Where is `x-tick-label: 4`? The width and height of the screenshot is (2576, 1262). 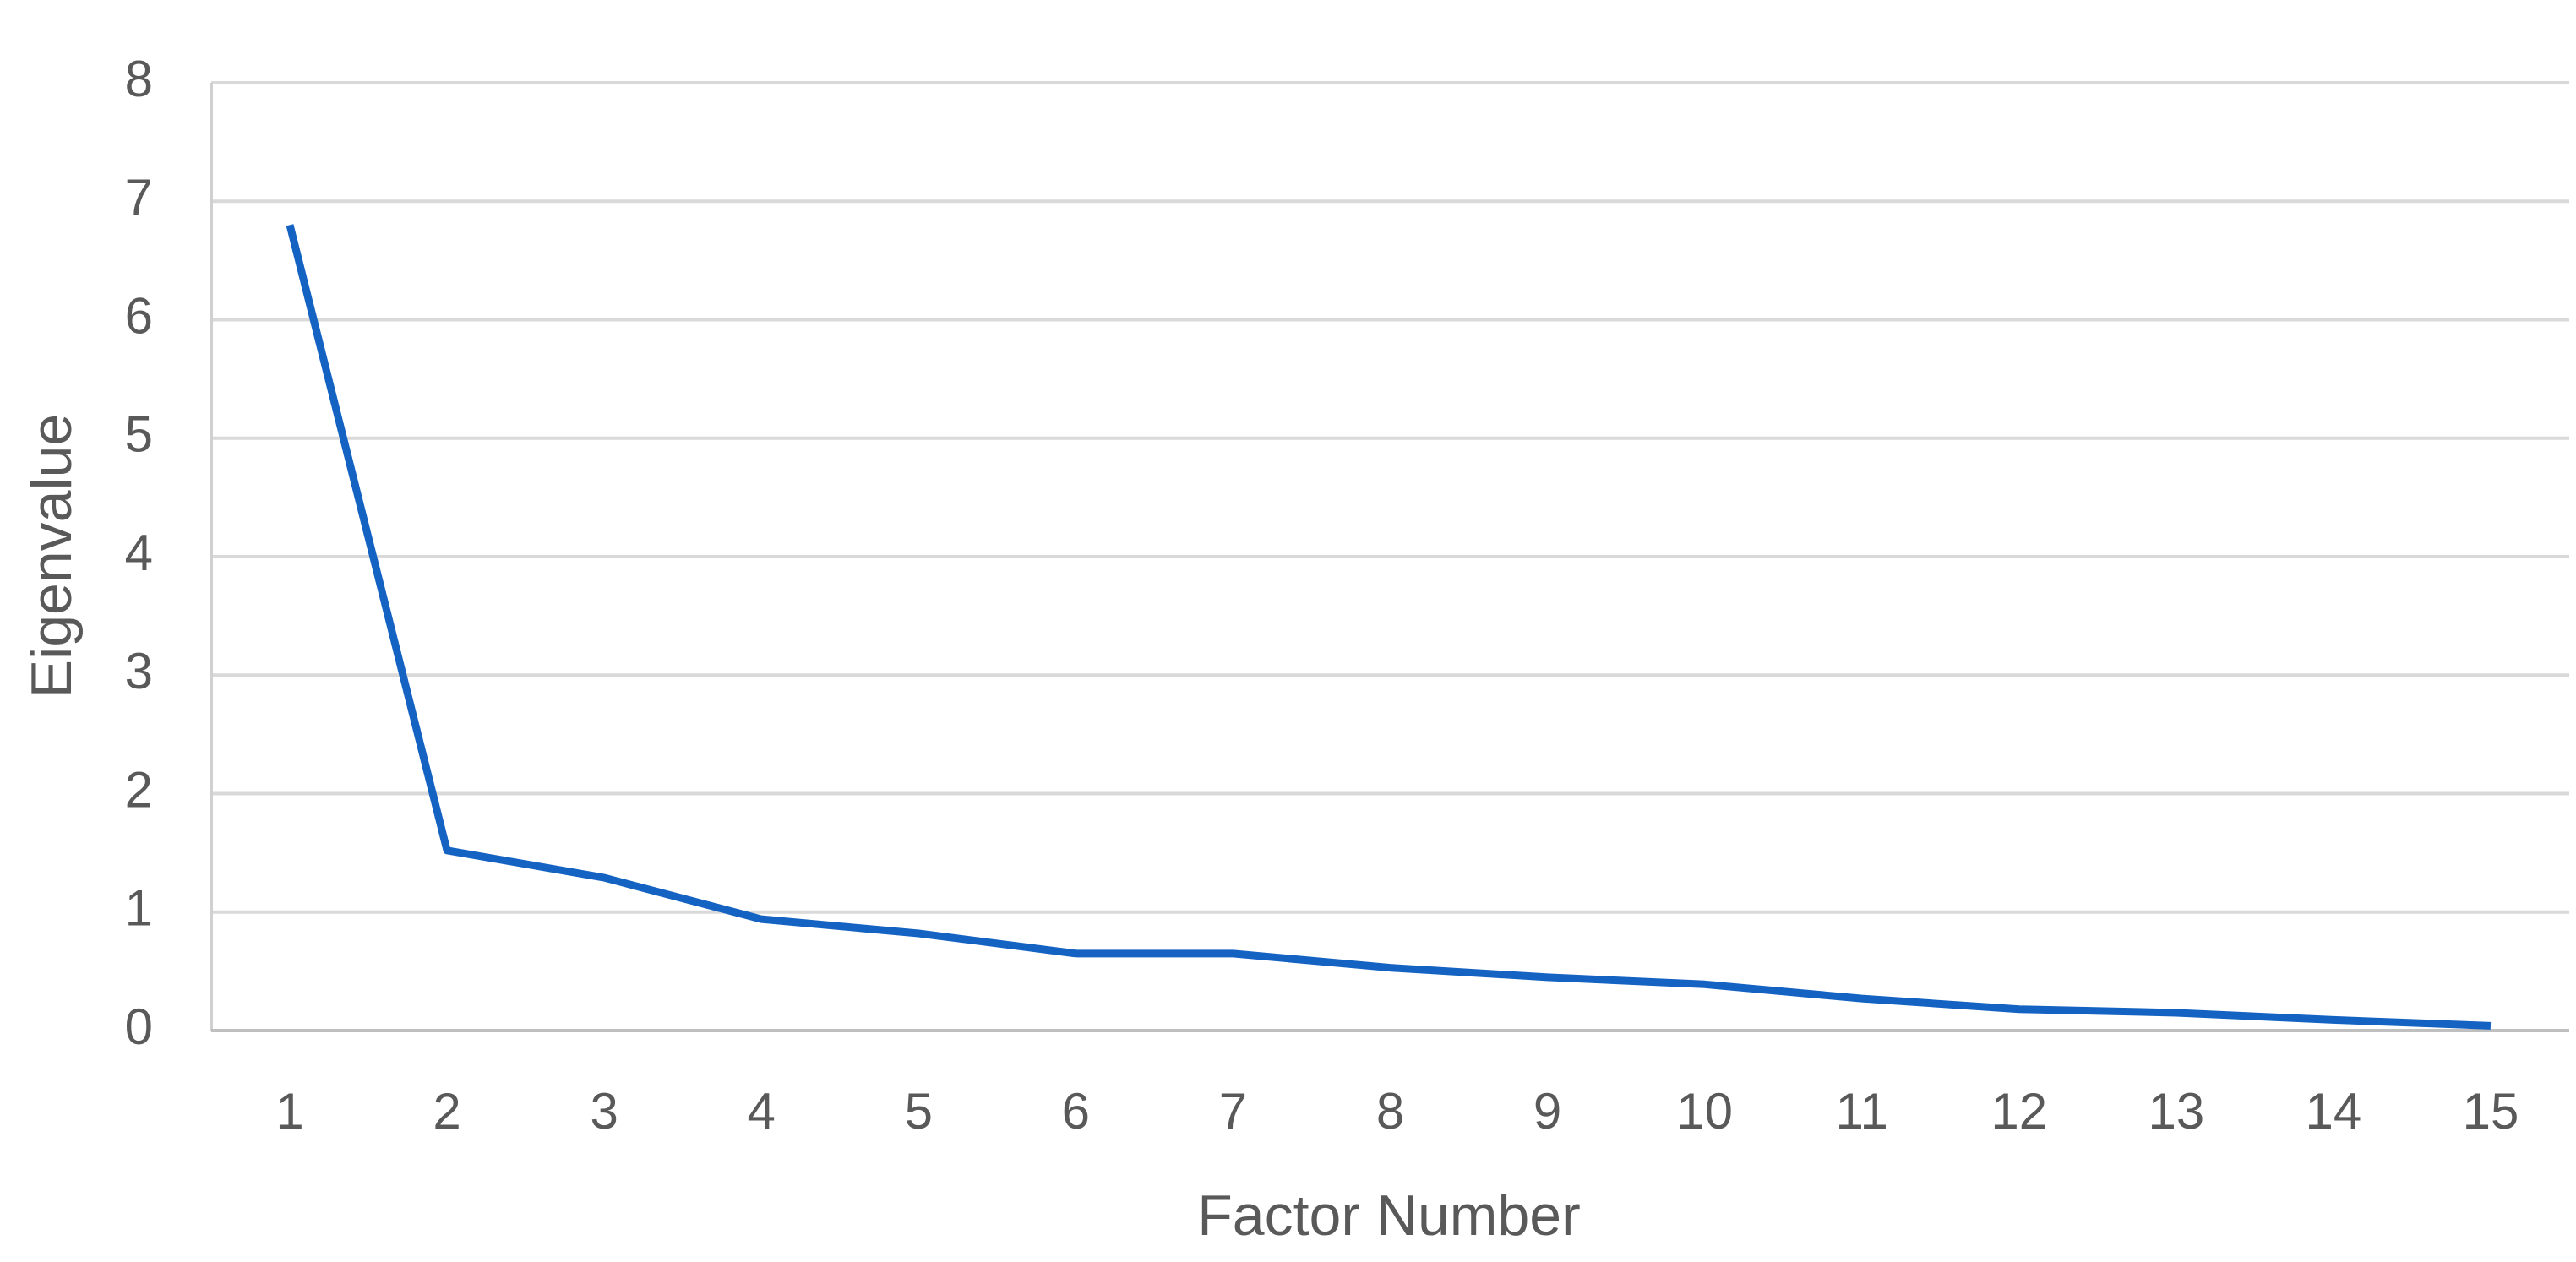 x-tick-label: 4 is located at coordinates (762, 1111).